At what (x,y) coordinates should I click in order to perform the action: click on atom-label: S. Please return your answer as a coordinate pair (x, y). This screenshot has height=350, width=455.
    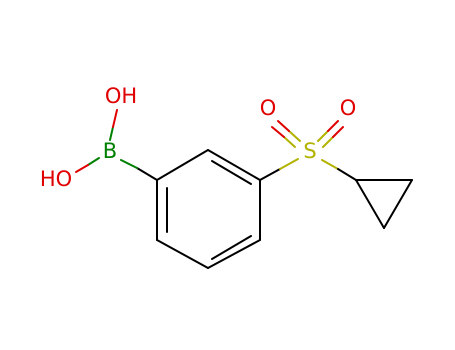
    Looking at the image, I should click on (309, 151).